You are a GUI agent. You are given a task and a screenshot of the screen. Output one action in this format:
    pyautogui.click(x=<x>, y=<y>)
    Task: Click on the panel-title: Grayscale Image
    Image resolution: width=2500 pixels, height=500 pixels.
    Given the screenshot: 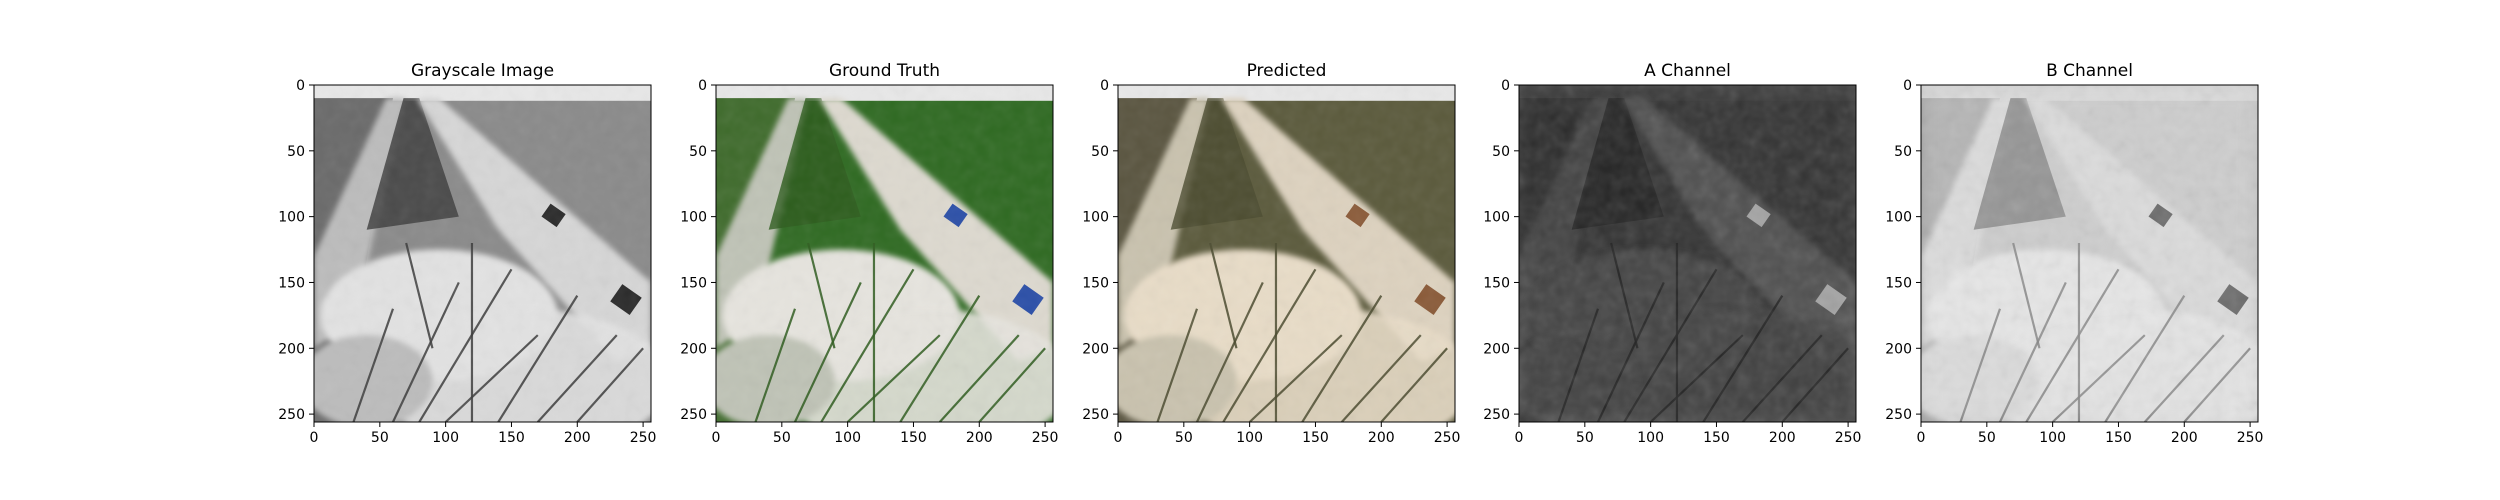 What is the action you would take?
    pyautogui.click(x=482, y=71)
    